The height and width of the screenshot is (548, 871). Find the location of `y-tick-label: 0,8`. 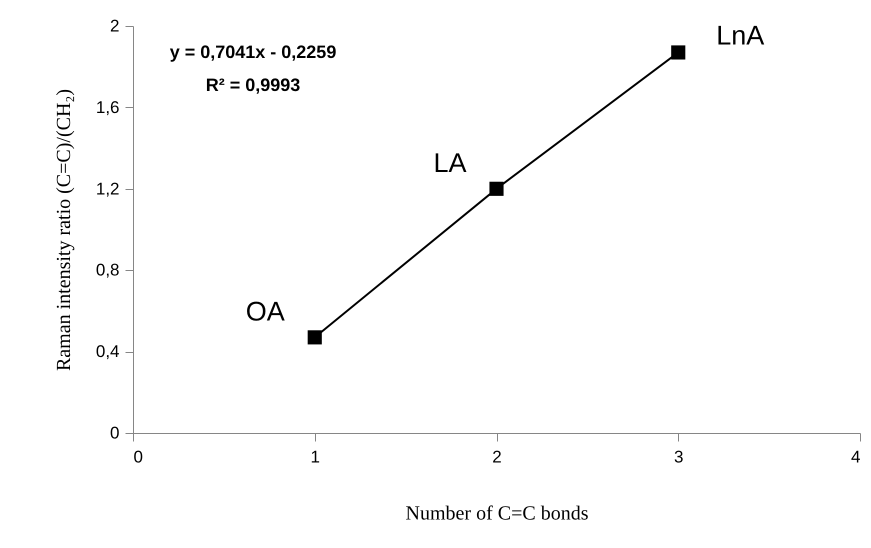

y-tick-label: 0,8 is located at coordinates (108, 270).